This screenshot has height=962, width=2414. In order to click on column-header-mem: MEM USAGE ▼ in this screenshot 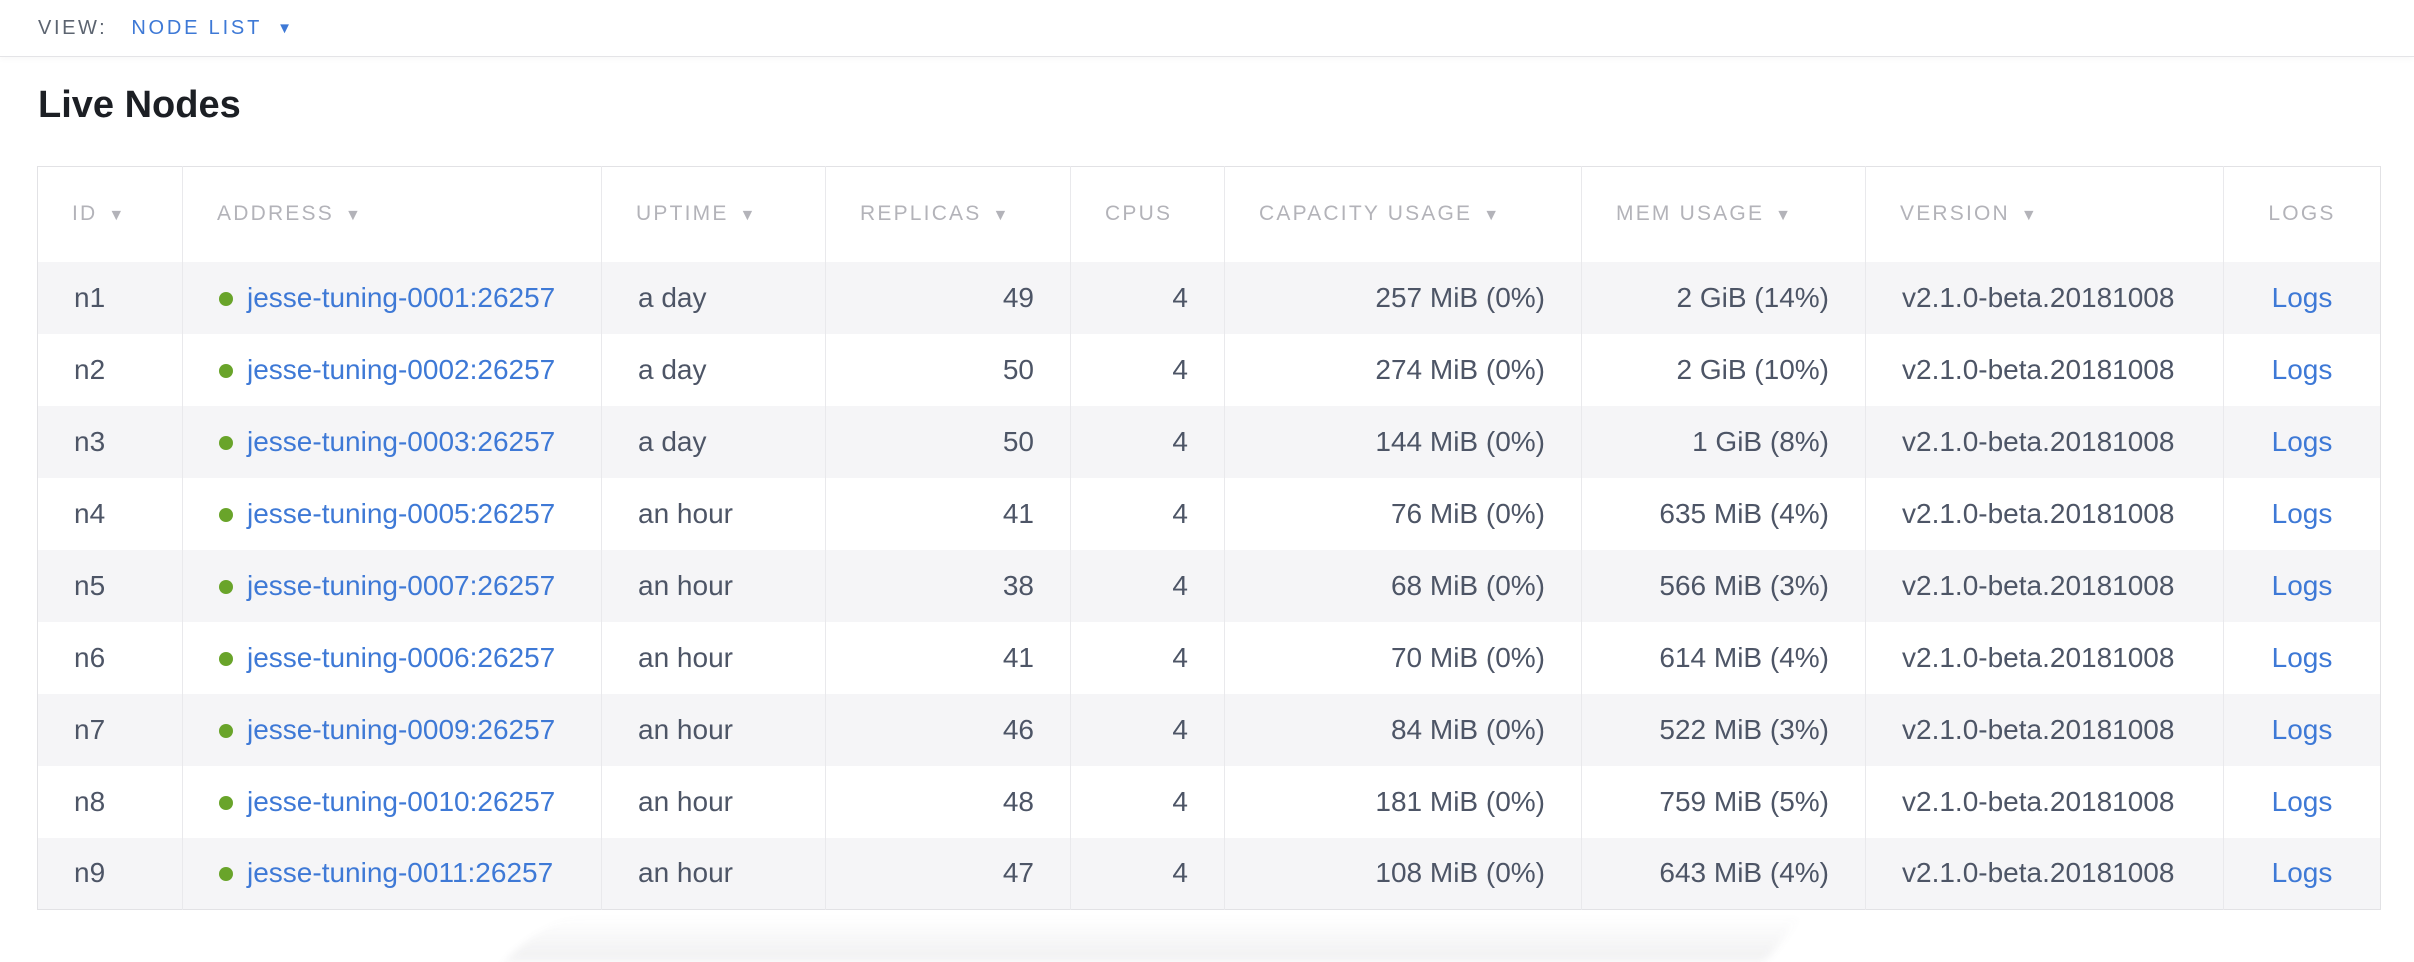, I will do `click(1723, 214)`.